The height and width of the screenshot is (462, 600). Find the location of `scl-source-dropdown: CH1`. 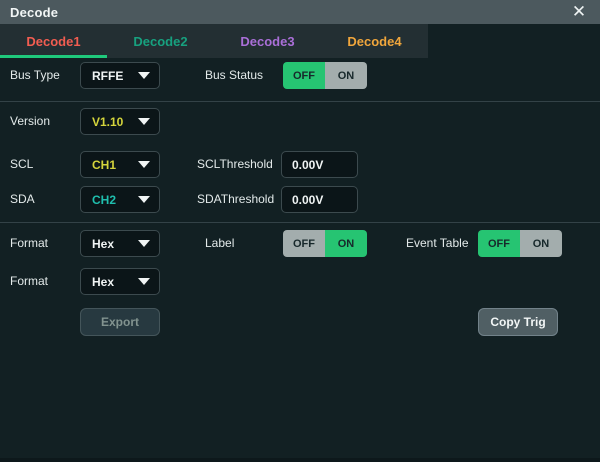

scl-source-dropdown: CH1 is located at coordinates (120, 164).